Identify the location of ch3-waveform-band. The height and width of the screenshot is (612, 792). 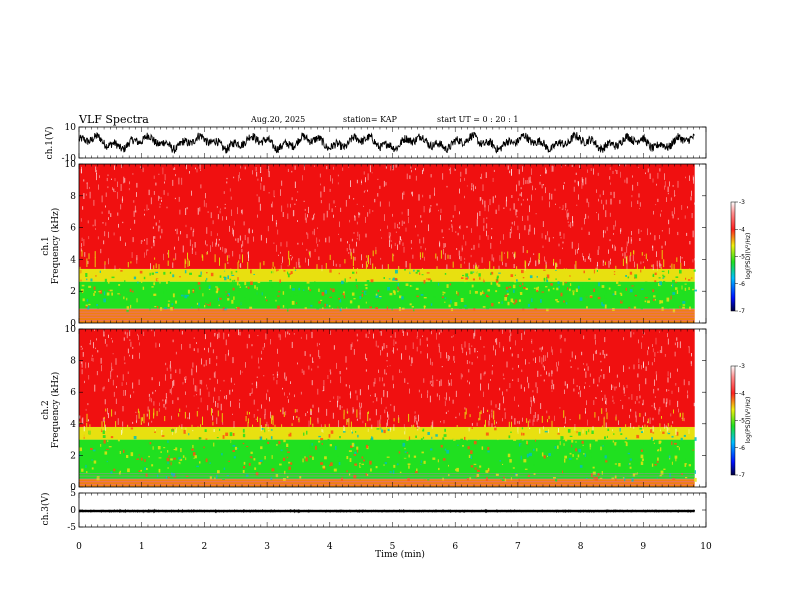
(387, 511).